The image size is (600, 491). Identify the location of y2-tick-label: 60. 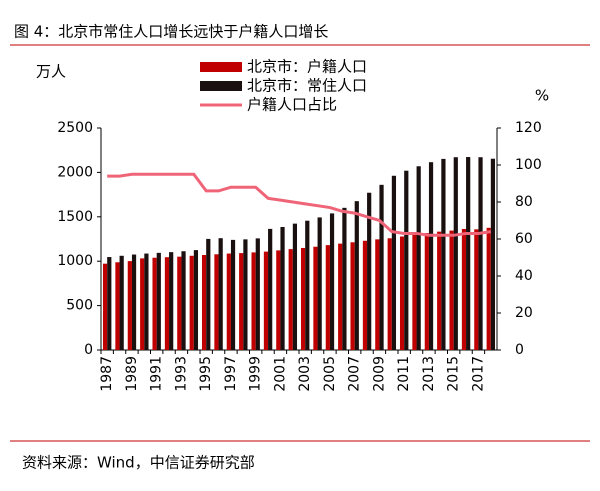
(524, 239).